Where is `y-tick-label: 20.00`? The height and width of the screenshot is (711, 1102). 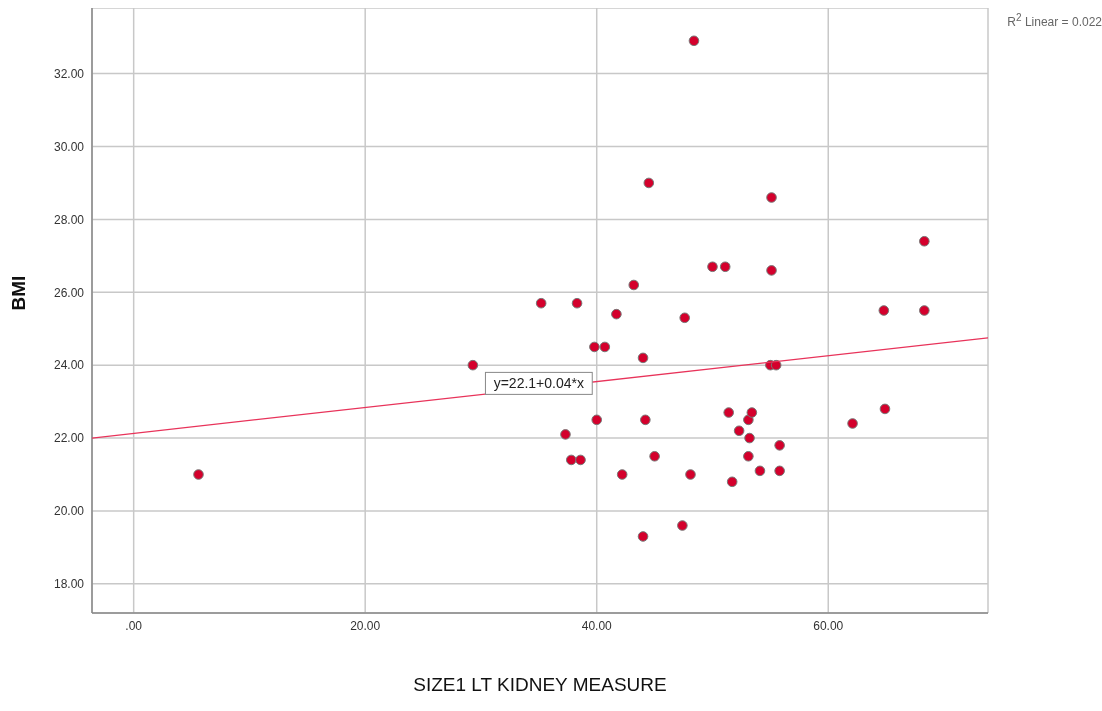
y-tick-label: 20.00 is located at coordinates (69, 511).